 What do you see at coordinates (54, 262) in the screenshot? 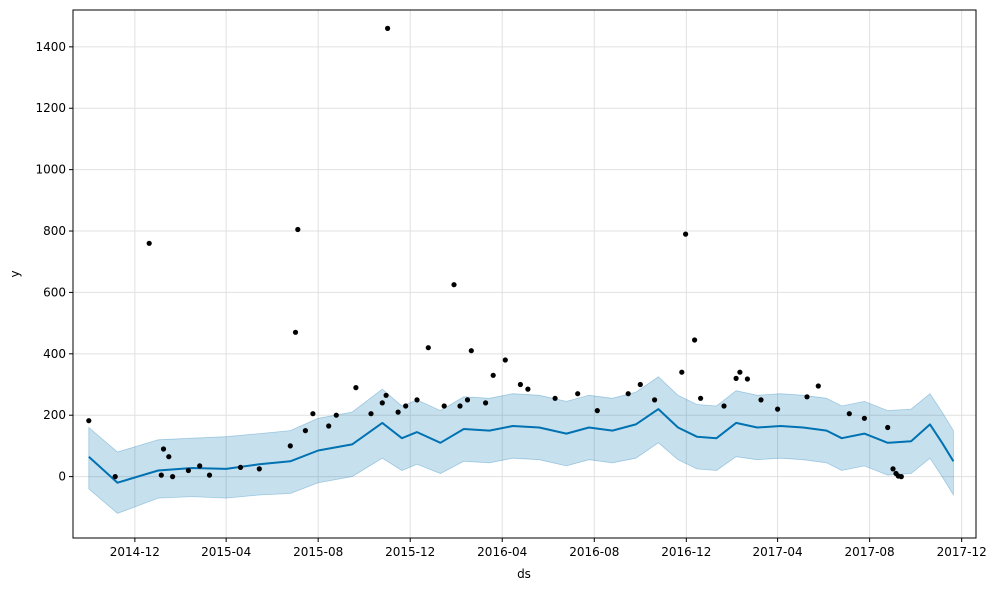
I see `y-axis-ticks: 0 200 400 600 800 1000 1200 1400` at bounding box center [54, 262].